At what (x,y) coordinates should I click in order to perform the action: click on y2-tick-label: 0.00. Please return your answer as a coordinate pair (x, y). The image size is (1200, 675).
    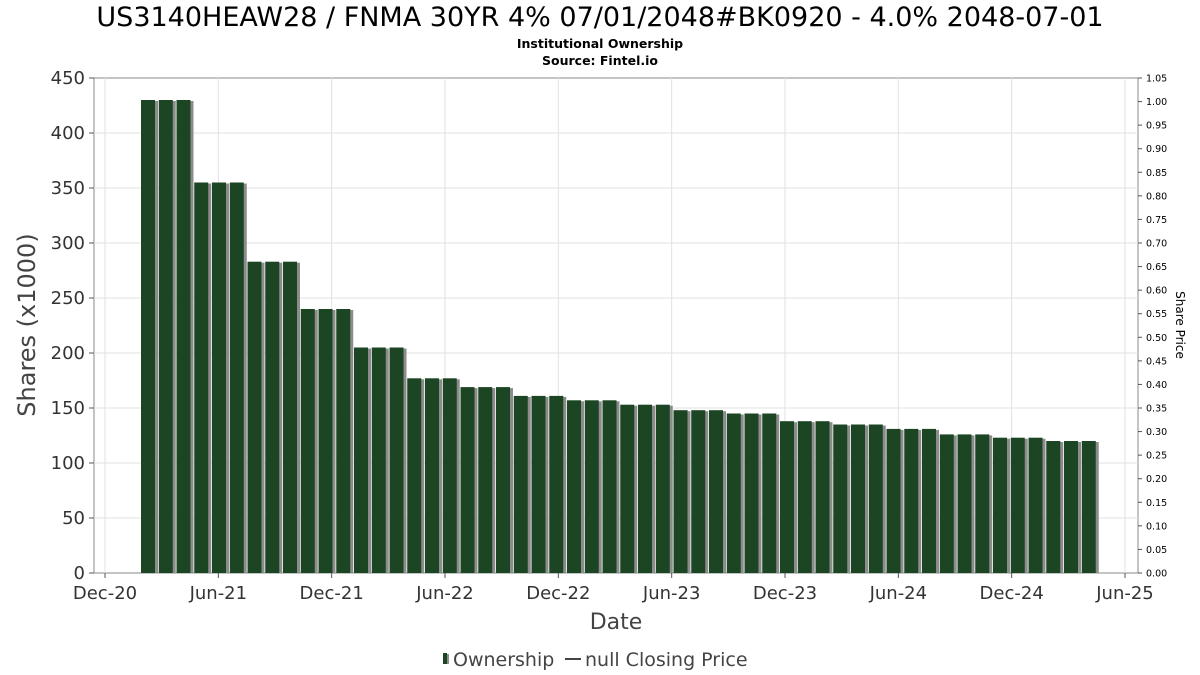
    Looking at the image, I should click on (1156, 574).